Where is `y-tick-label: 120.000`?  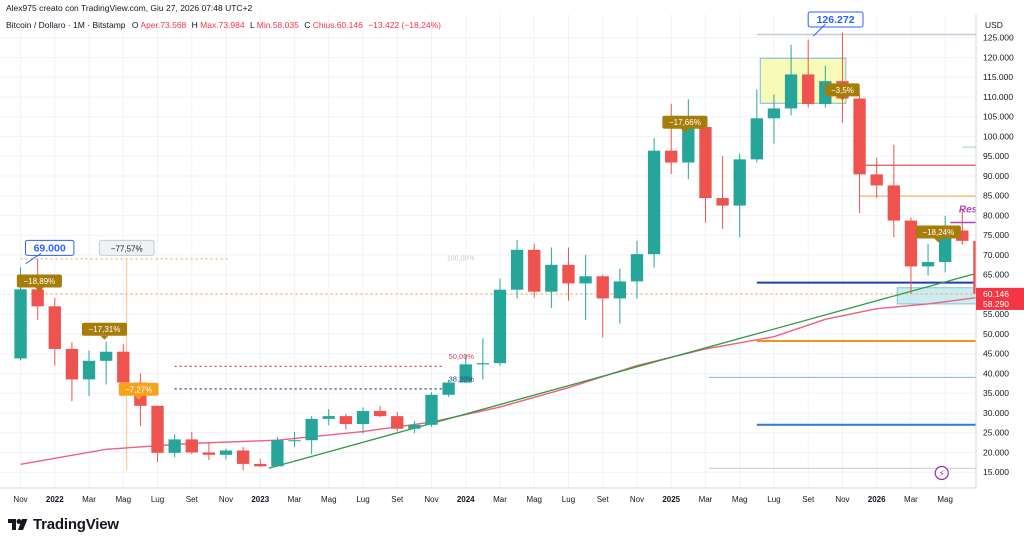 y-tick-label: 120.000 is located at coordinates (998, 57).